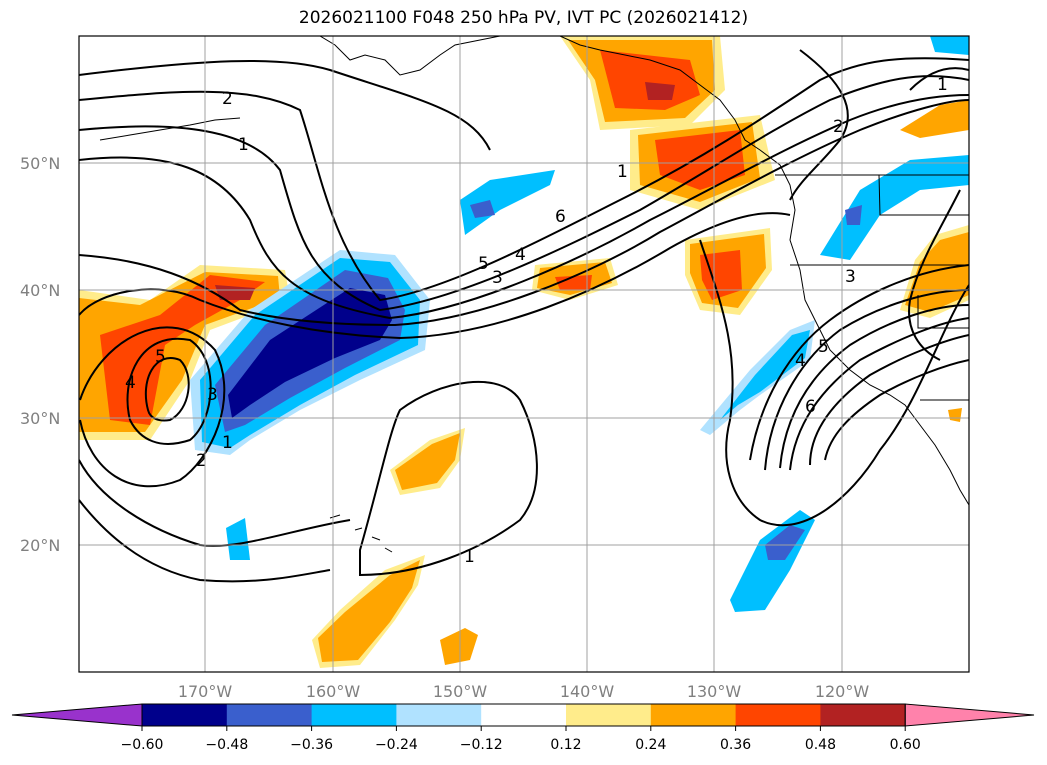 The height and width of the screenshot is (765, 1047). I want to click on colorbar-tick-label: 0.24, so click(650, 745).